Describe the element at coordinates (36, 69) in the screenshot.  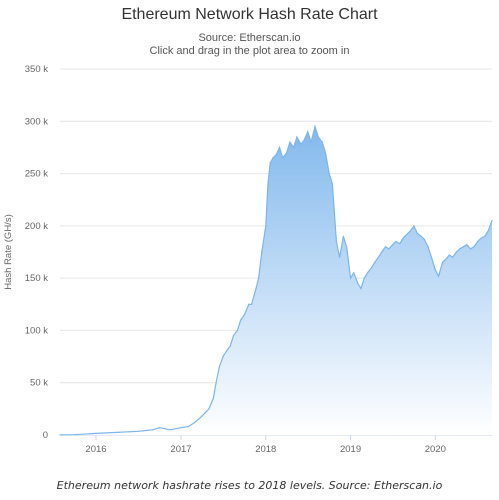
I see `y-tick-label: 350 k` at that location.